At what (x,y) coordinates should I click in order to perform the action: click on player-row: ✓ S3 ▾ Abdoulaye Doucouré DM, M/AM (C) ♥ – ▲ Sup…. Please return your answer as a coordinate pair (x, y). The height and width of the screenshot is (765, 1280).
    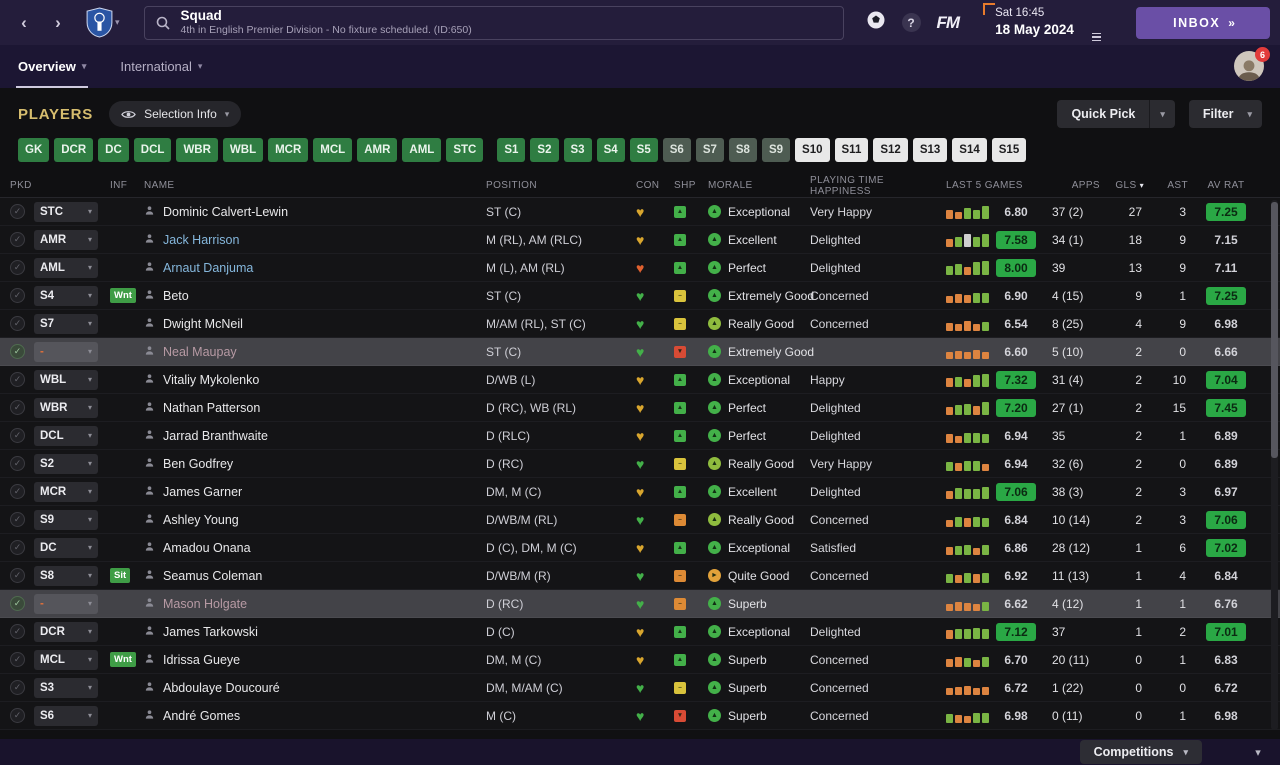
    Looking at the image, I should click on (640, 688).